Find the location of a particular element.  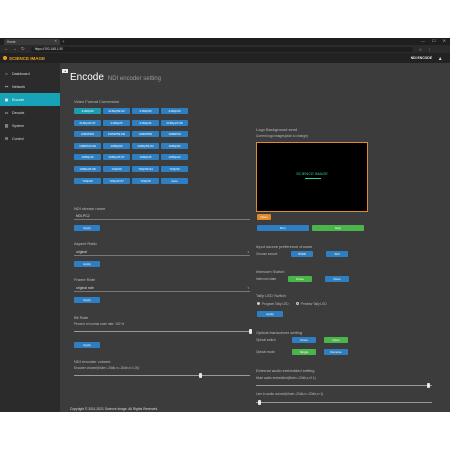

aspect-ratio-select: original ▾ is located at coordinates (162, 252).